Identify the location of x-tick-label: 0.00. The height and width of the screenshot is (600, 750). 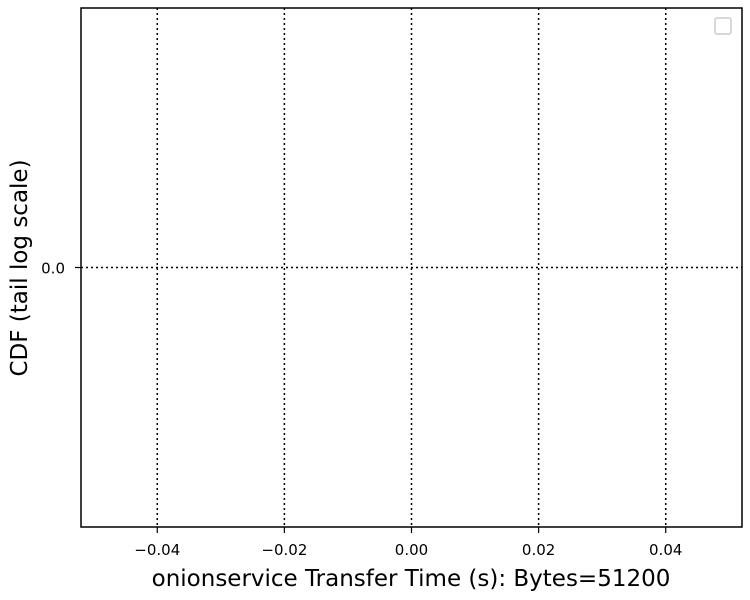
(411, 550).